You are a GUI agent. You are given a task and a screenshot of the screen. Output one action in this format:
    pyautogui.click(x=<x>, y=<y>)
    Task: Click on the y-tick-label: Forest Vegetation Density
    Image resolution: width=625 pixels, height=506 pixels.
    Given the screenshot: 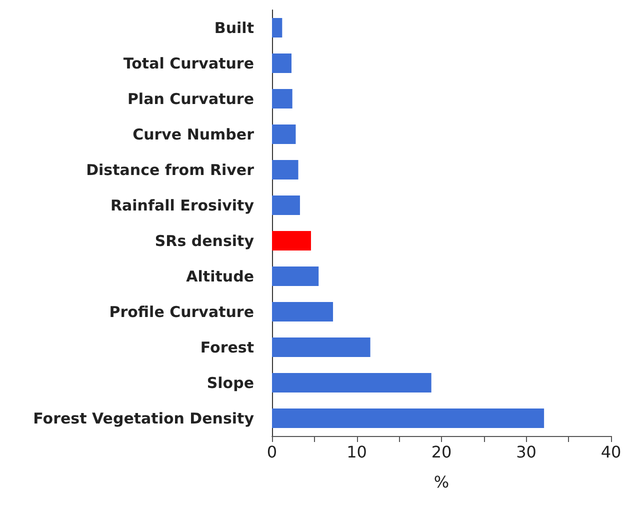 What is the action you would take?
    pyautogui.click(x=143, y=418)
    